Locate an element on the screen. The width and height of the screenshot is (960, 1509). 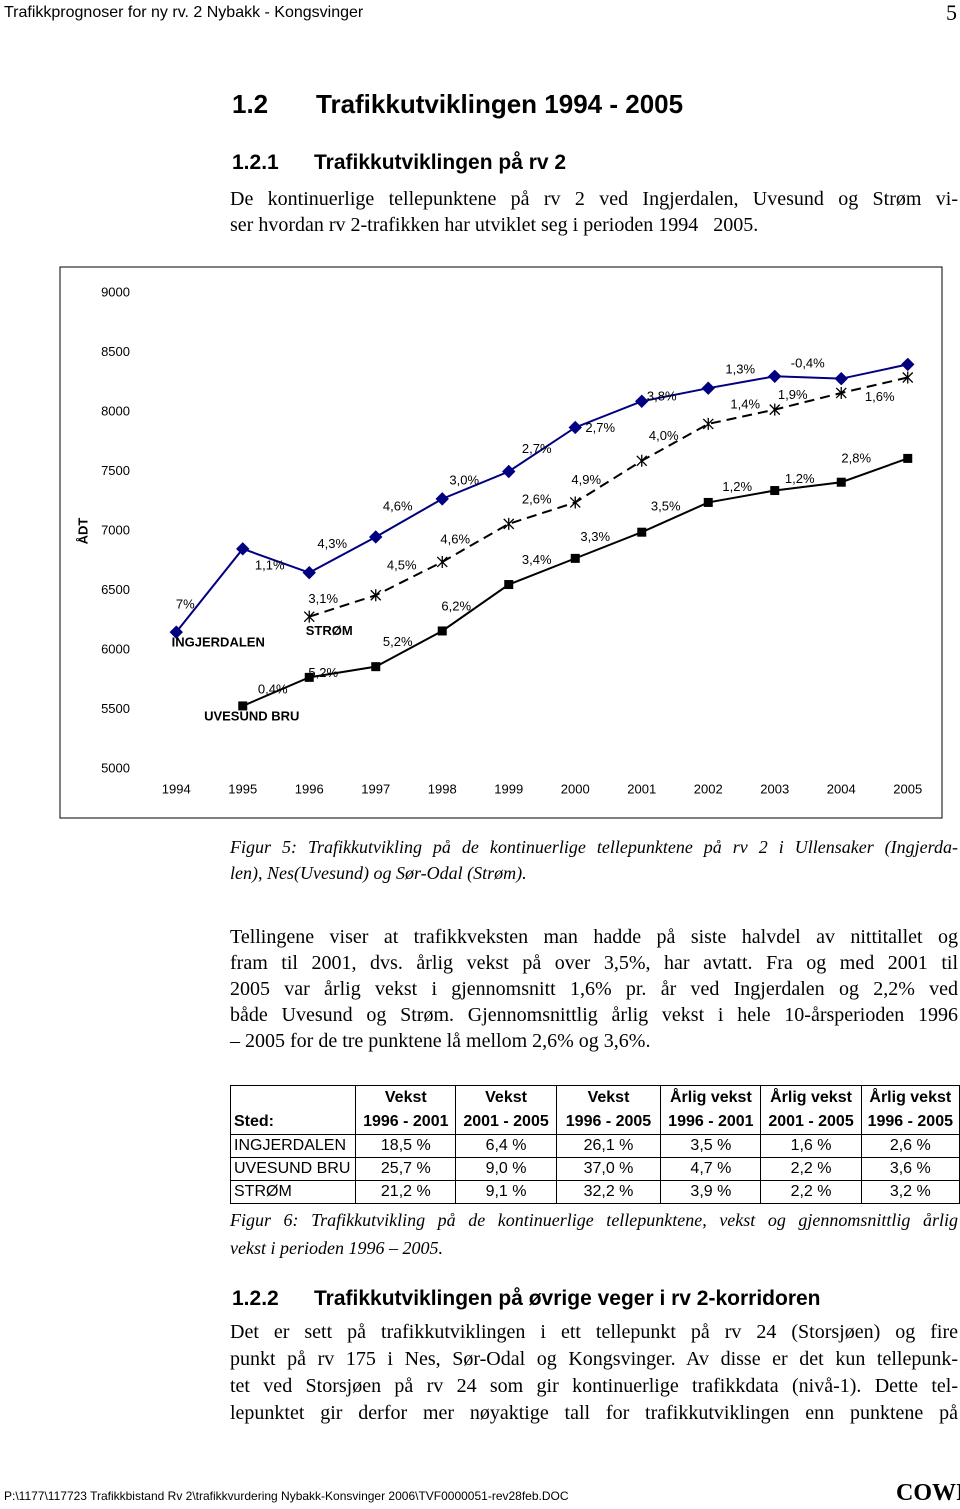
x-tick-label: 1997 is located at coordinates (375, 788).